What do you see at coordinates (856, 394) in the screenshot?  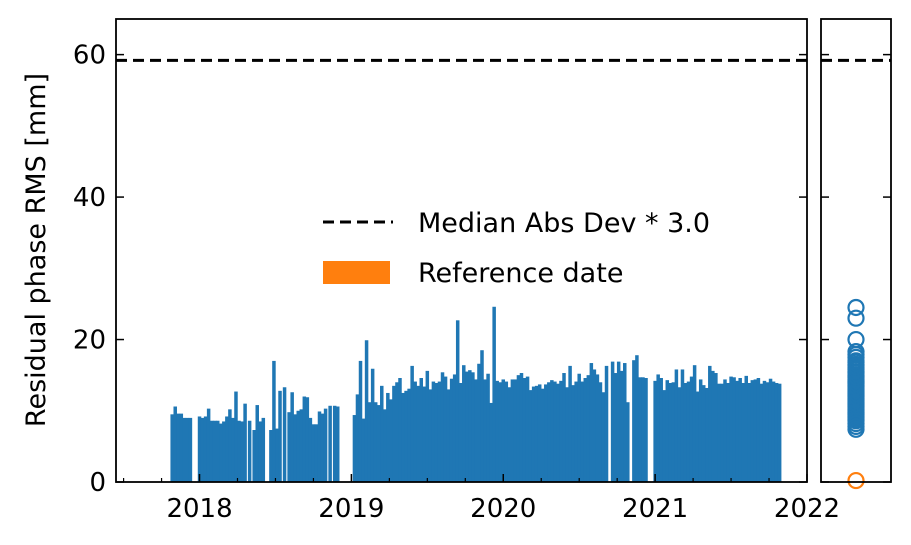 I see `scatter-points` at bounding box center [856, 394].